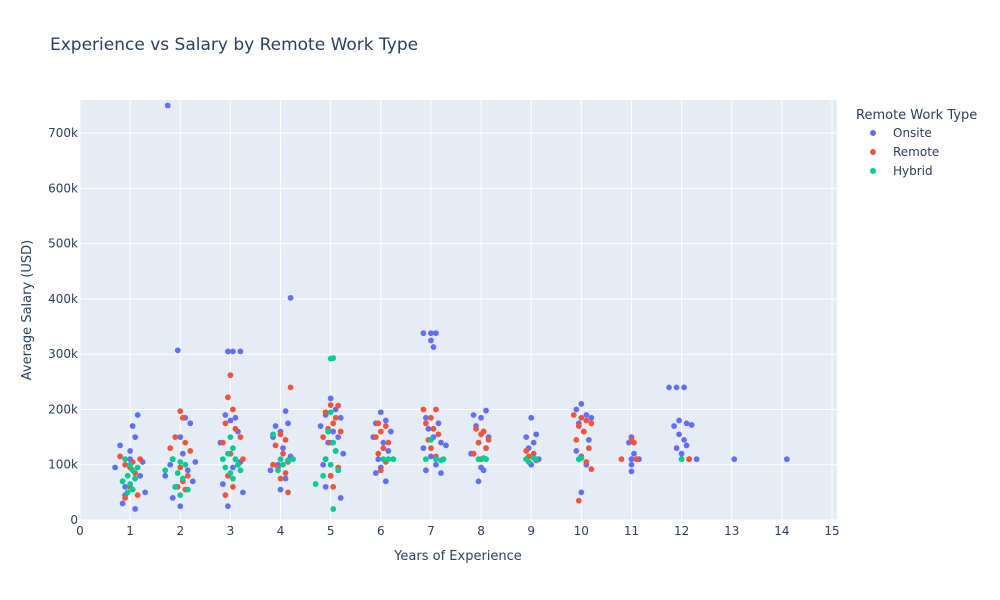 The height and width of the screenshot is (600, 1000). Describe the element at coordinates (916, 152) in the screenshot. I see `legend-label: Remote` at that location.